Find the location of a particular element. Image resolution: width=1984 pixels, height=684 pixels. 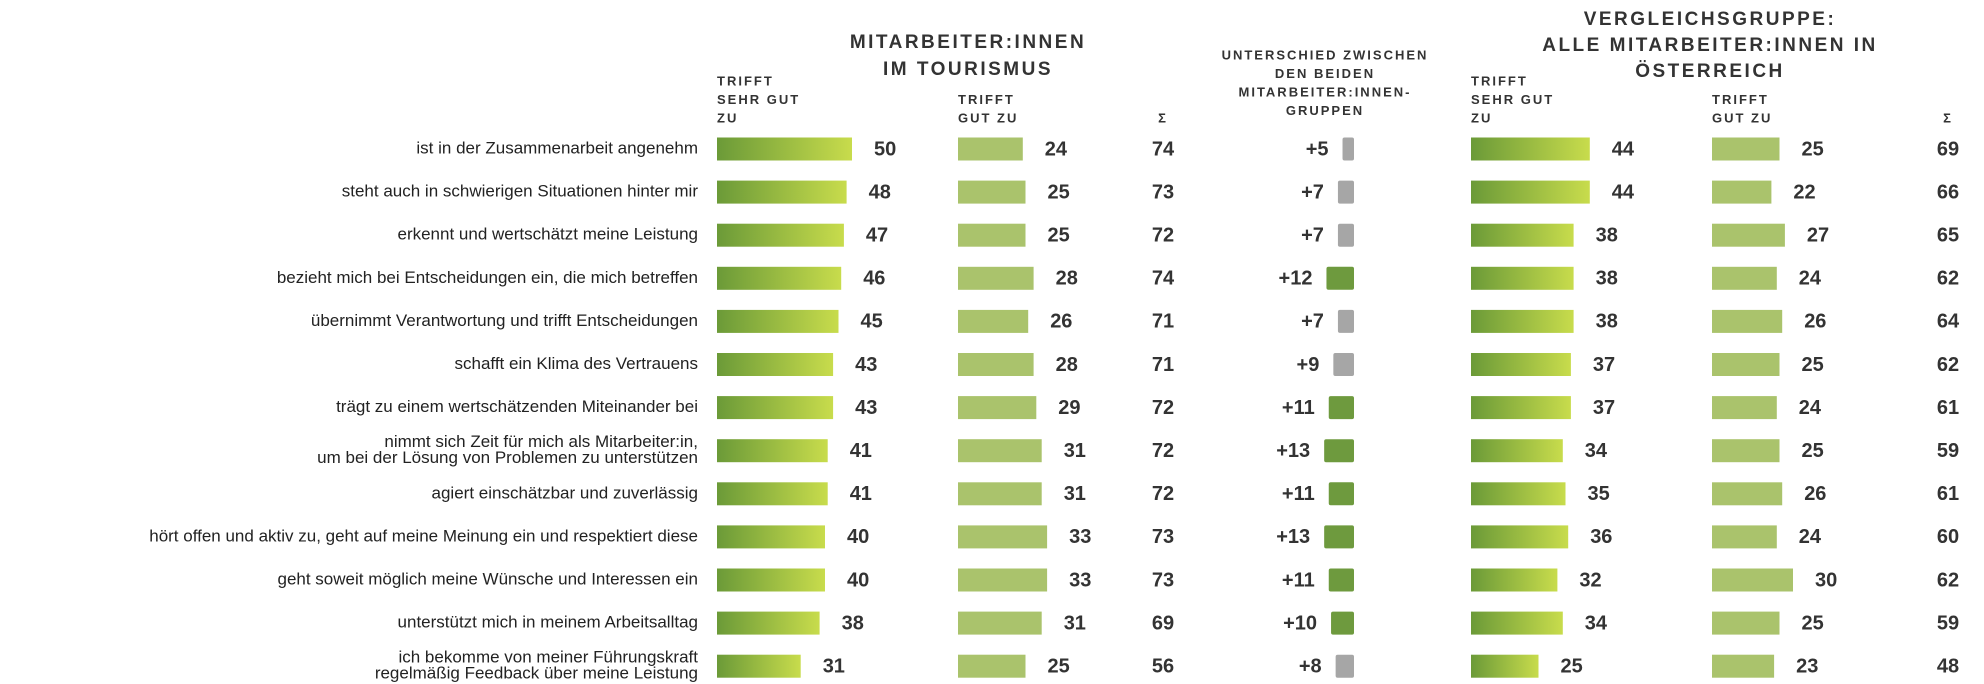

value-label: 22 is located at coordinates (1804, 192).